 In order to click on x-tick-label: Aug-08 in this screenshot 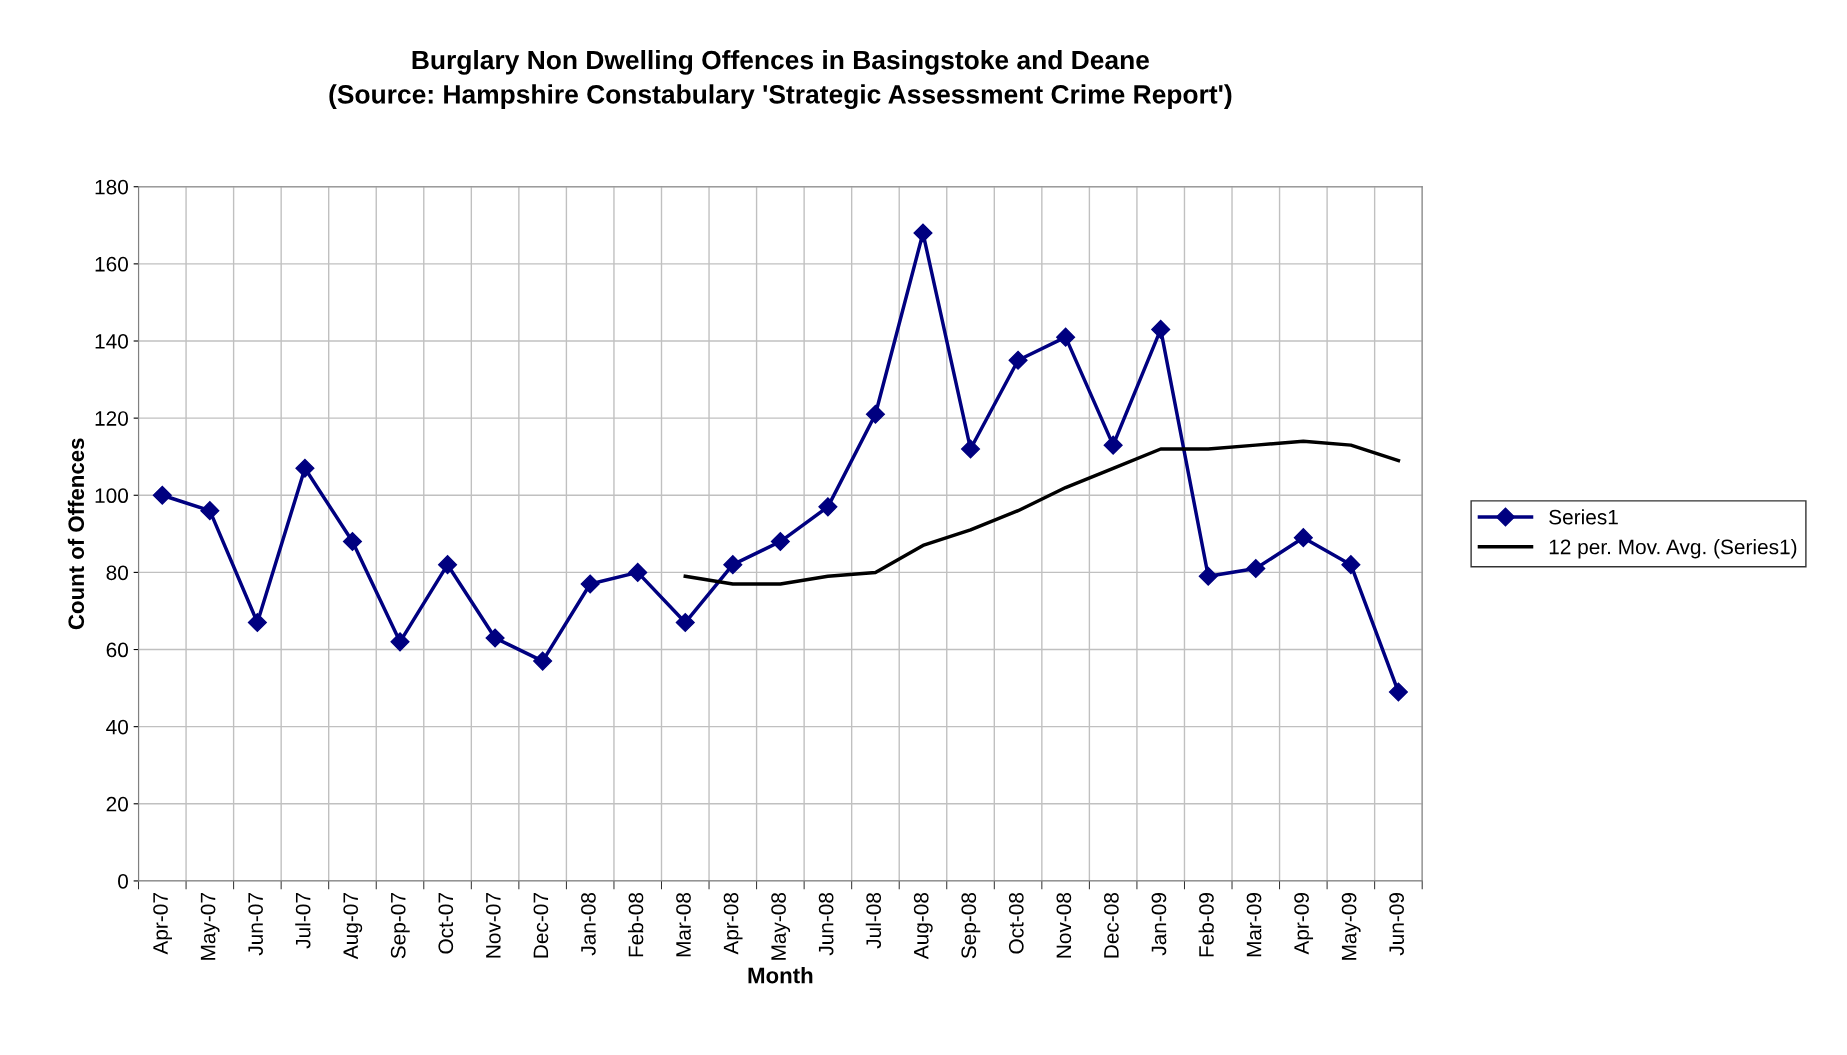, I will do `click(923, 926)`.